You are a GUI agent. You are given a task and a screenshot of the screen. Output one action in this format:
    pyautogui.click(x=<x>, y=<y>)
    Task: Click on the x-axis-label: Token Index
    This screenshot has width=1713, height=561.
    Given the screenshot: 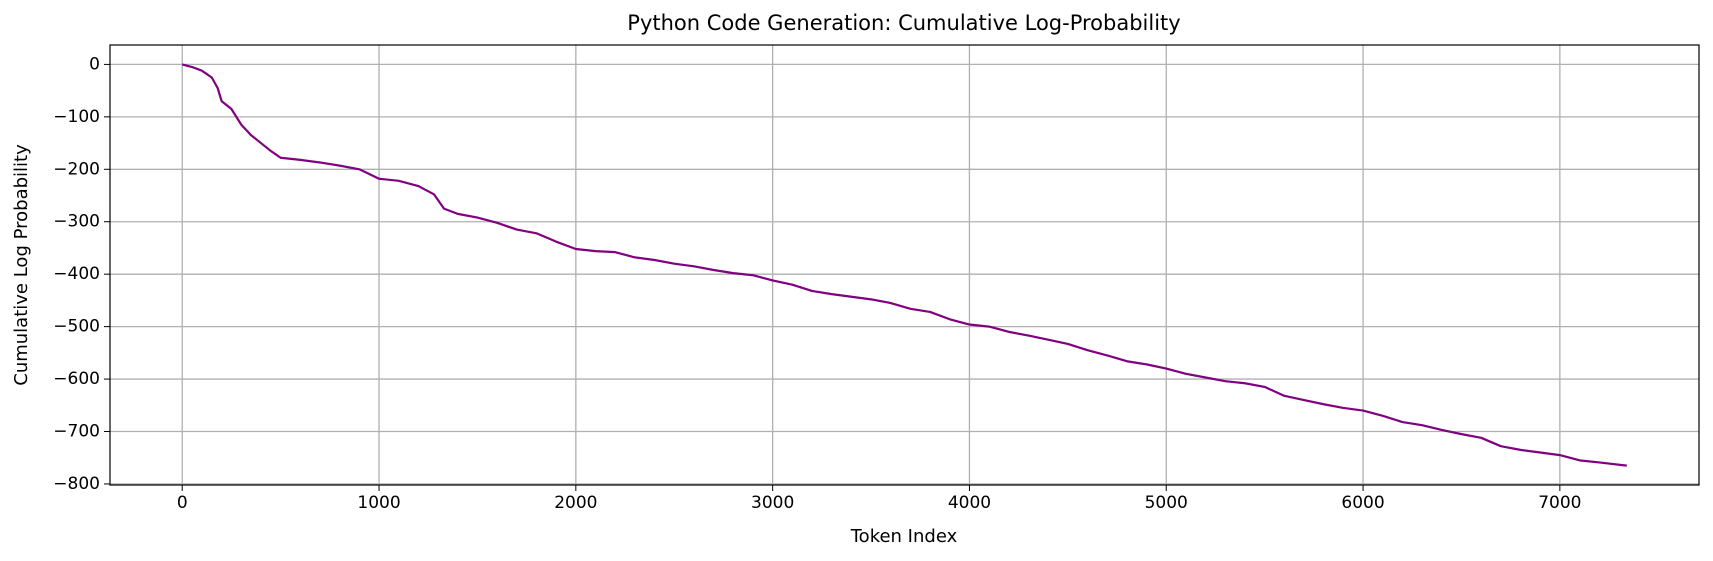 What is the action you would take?
    pyautogui.click(x=904, y=536)
    